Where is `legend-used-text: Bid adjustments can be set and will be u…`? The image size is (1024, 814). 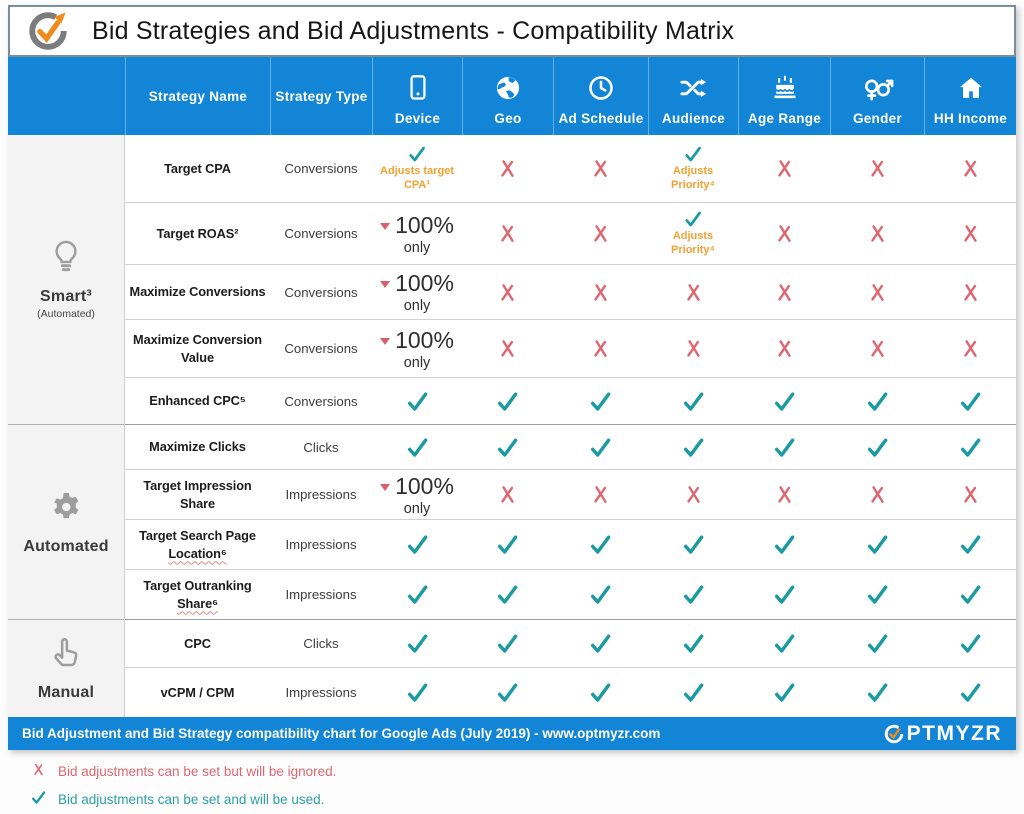
legend-used-text: Bid adjustments can be set and will be u… is located at coordinates (191, 799).